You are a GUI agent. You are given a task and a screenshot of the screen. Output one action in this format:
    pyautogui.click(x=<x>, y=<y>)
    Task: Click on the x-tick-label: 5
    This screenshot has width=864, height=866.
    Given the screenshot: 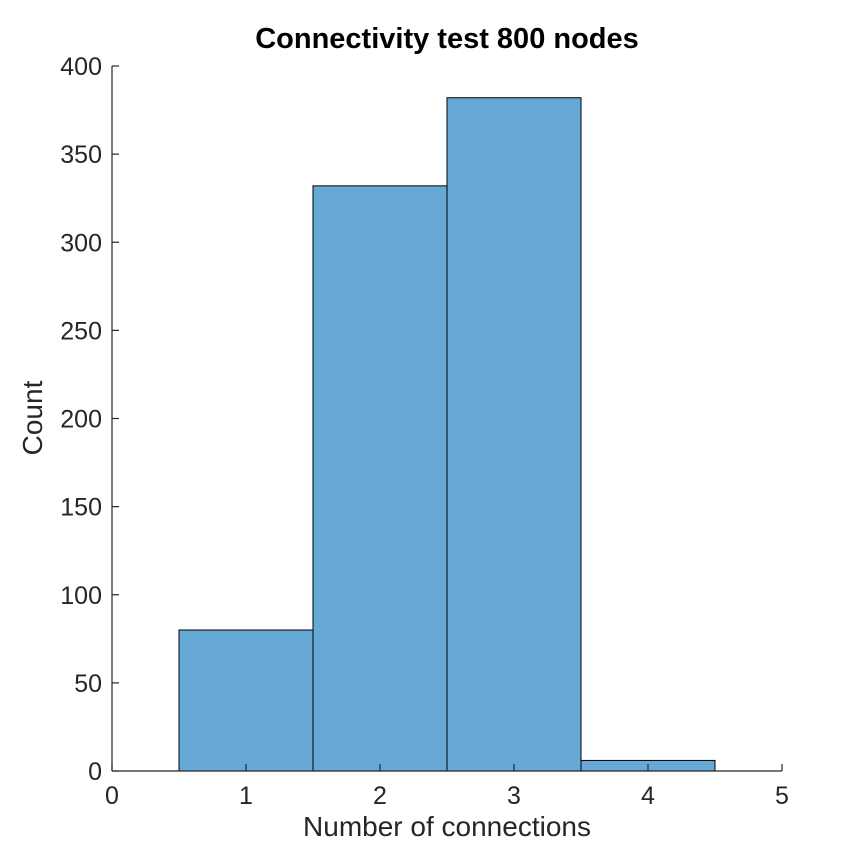 What is the action you would take?
    pyautogui.click(x=782, y=796)
    